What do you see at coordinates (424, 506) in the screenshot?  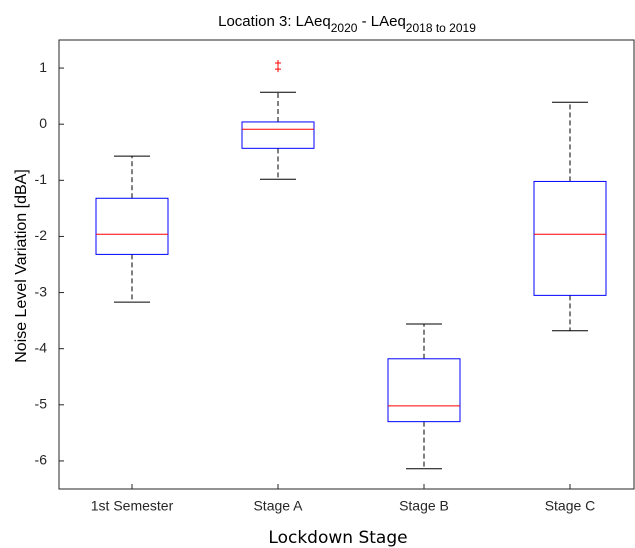 I see `x-tick-label: Stage B` at bounding box center [424, 506].